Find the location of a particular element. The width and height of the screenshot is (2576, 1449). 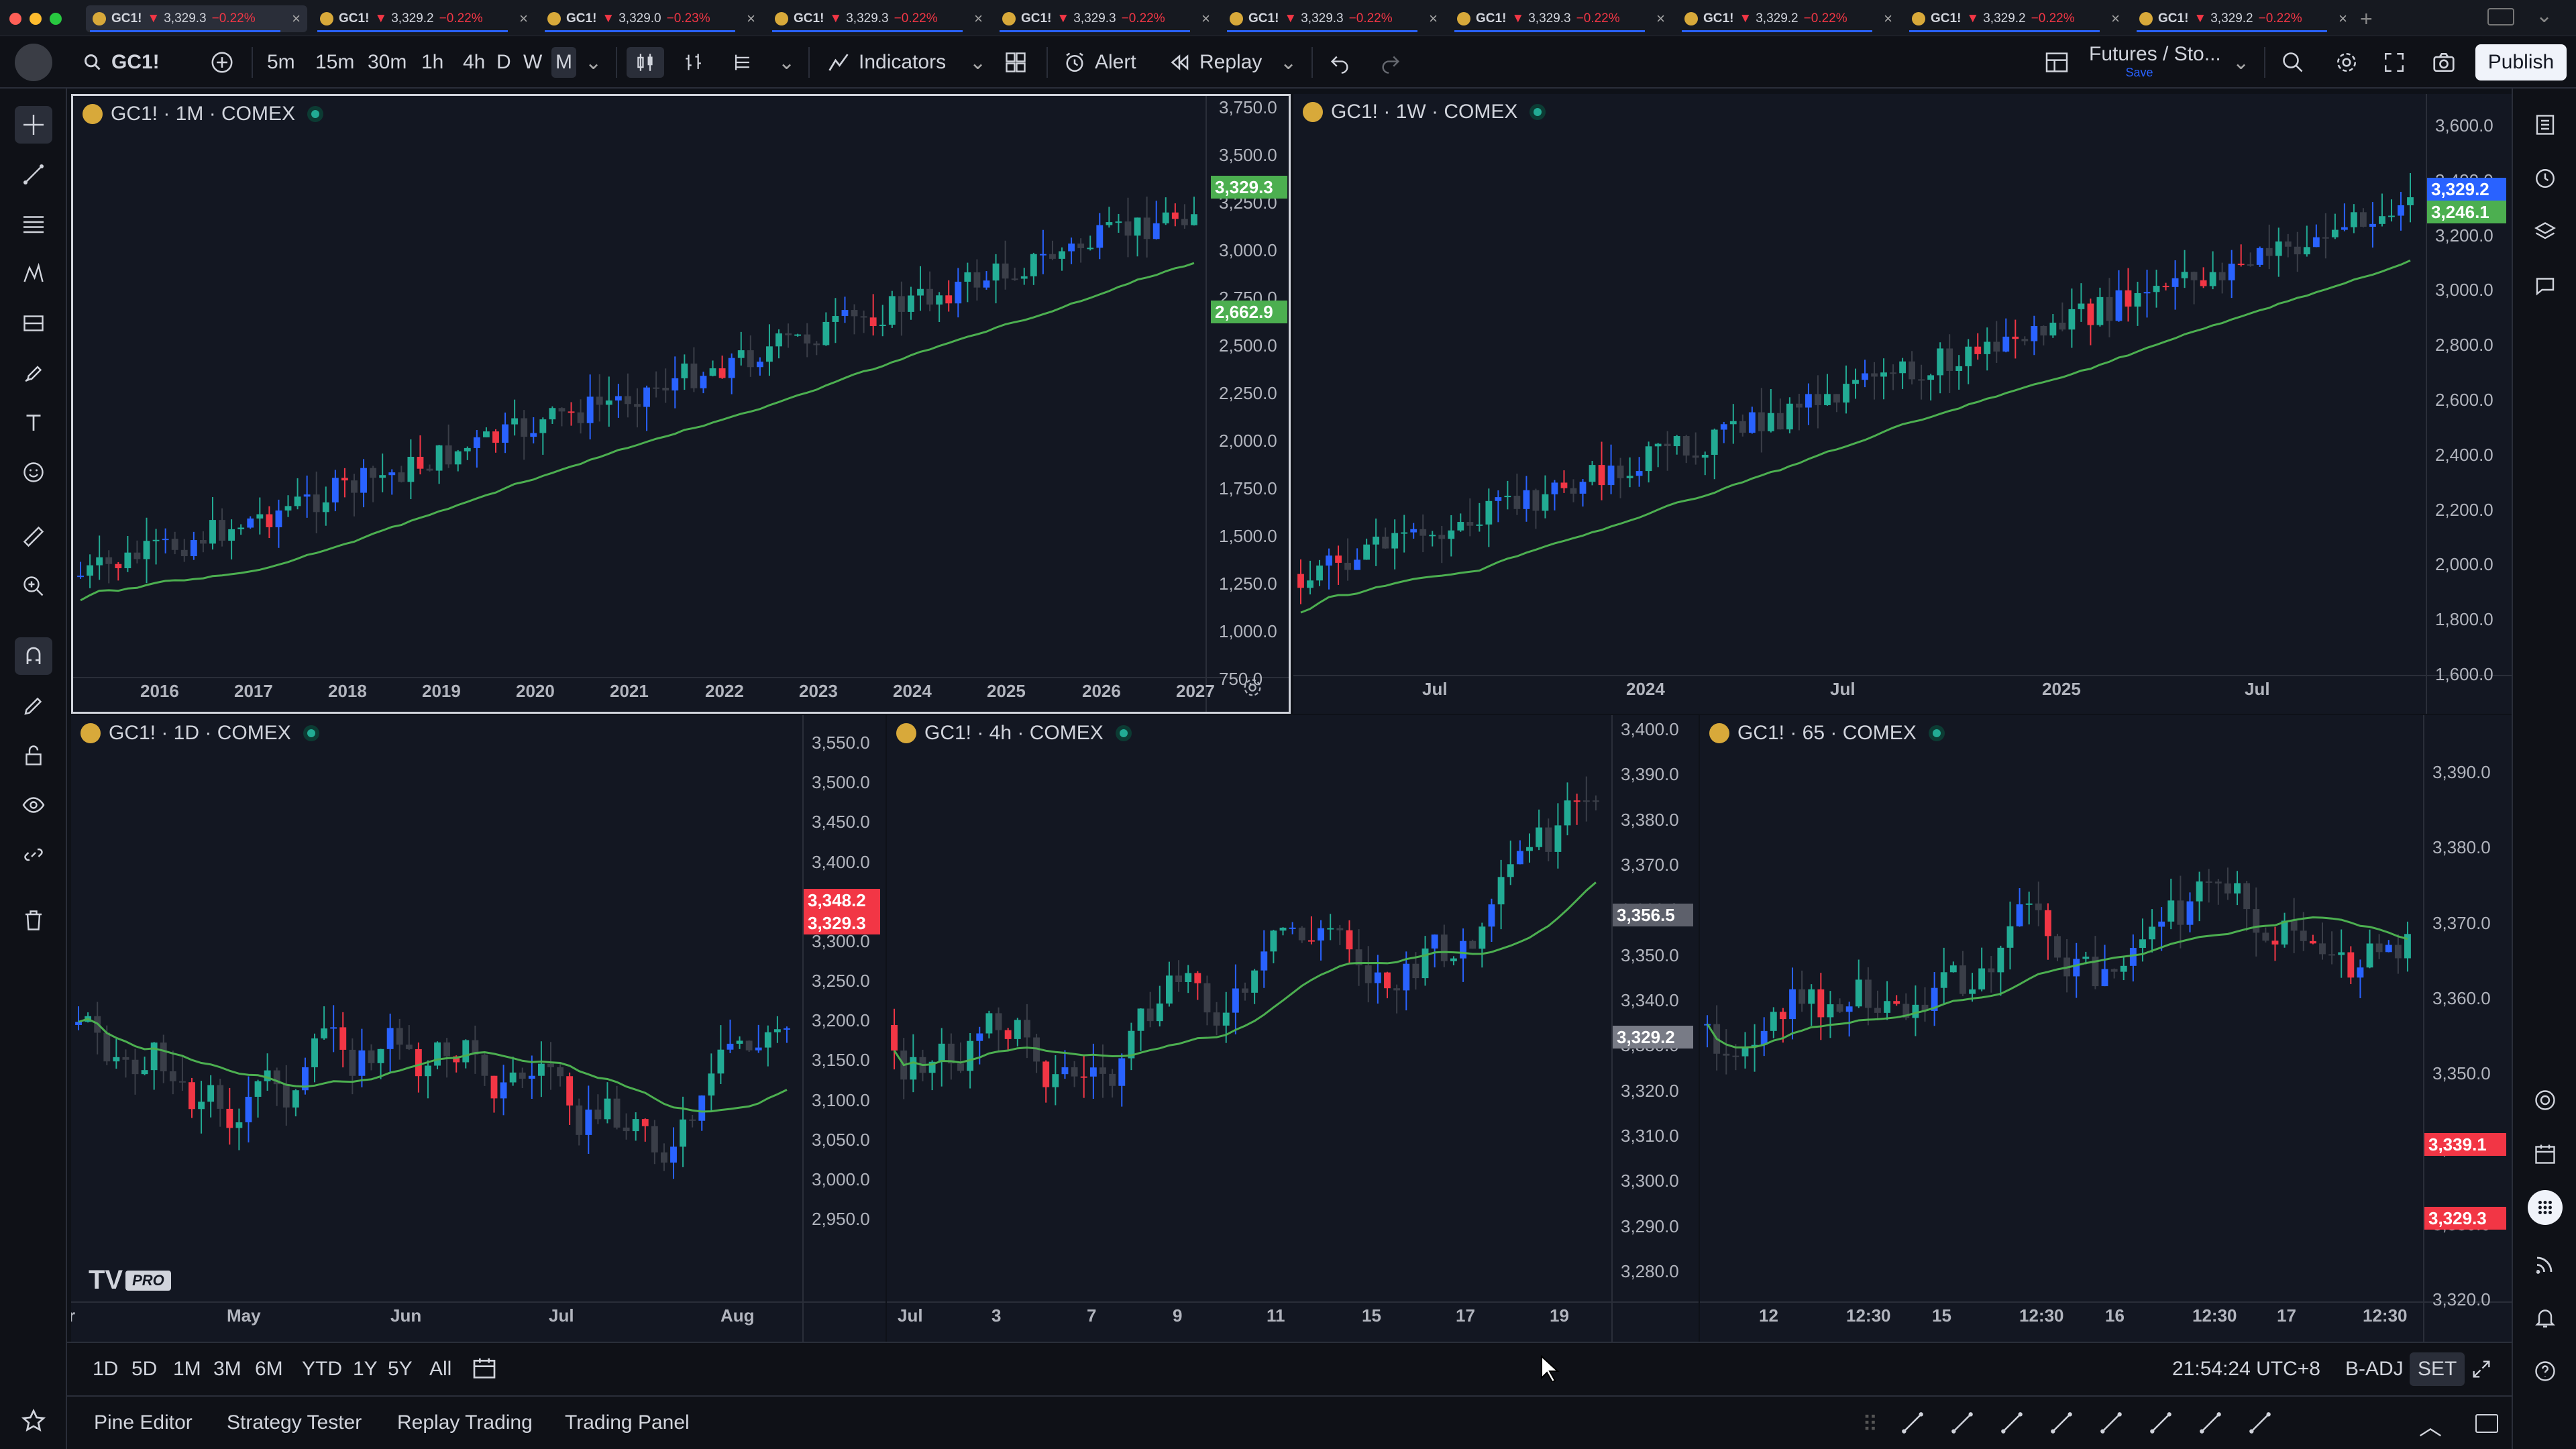

curve-icon is located at coordinates (1962, 1423).